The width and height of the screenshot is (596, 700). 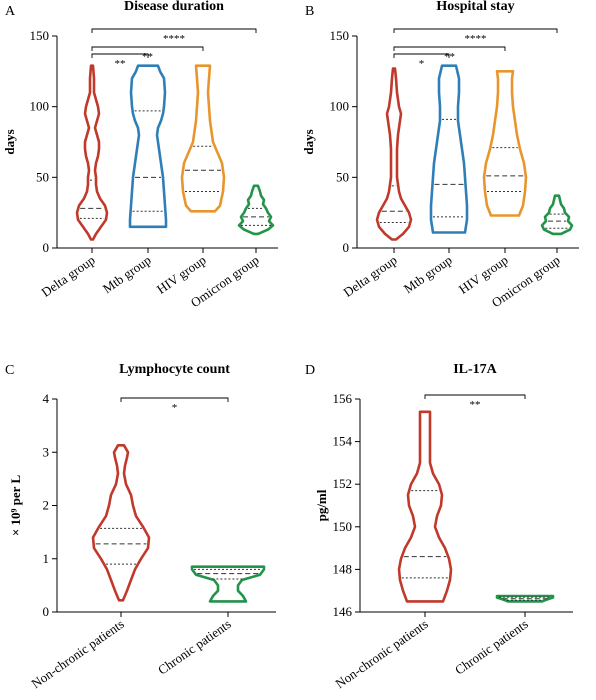 I want to click on panel-letter: B, so click(x=309, y=11).